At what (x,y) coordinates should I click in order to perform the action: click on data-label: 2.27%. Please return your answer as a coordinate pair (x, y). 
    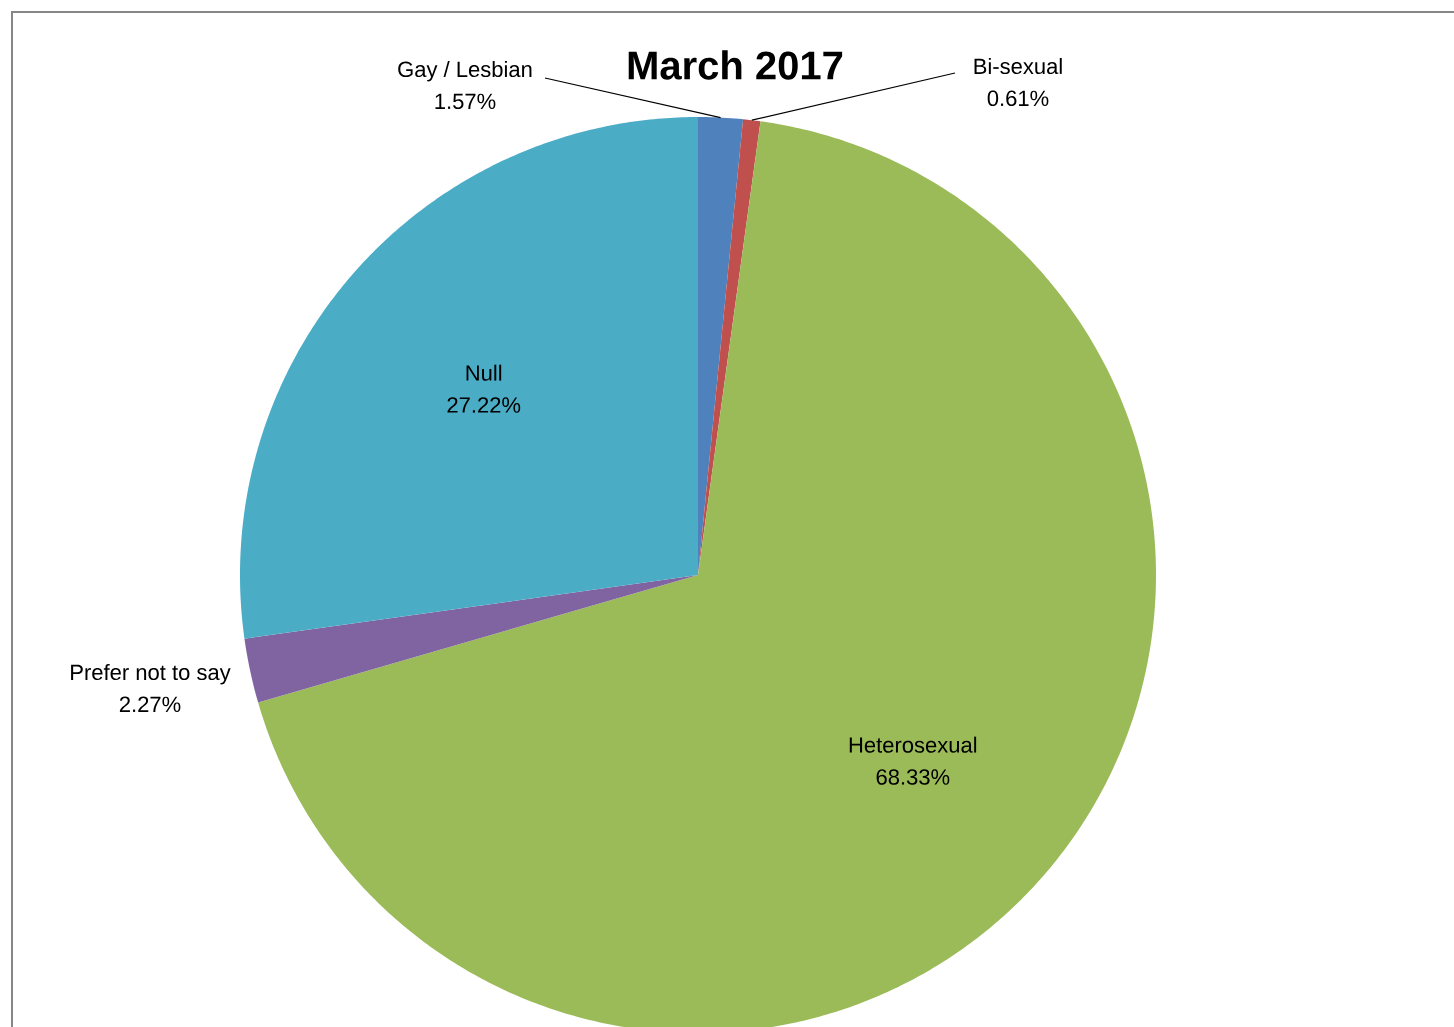
    Looking at the image, I should click on (150, 704).